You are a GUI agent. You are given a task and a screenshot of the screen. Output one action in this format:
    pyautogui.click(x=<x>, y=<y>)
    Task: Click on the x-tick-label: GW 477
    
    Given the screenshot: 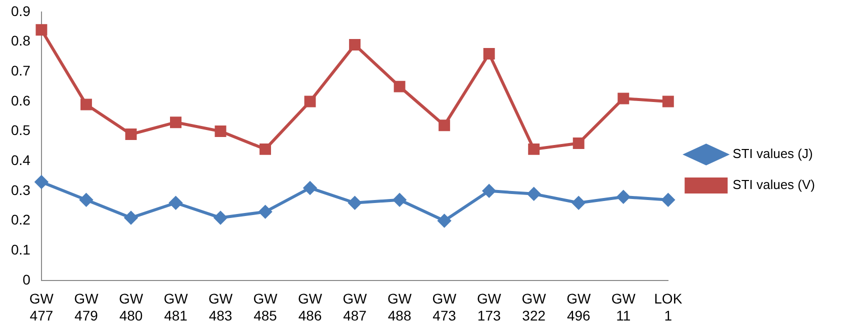 What is the action you would take?
    pyautogui.click(x=41, y=307)
    